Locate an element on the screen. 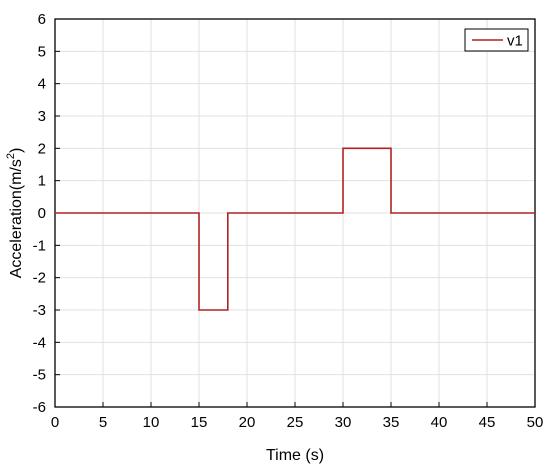 This screenshot has width=550, height=471. x-tick-label-5: 5 is located at coordinates (103, 422).